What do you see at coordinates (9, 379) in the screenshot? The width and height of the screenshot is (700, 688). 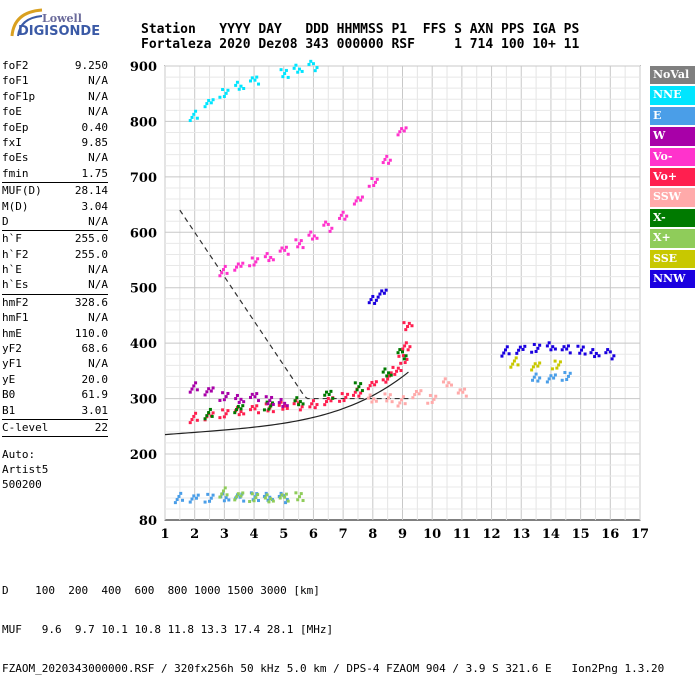 I see `param-key: yE` at bounding box center [9, 379].